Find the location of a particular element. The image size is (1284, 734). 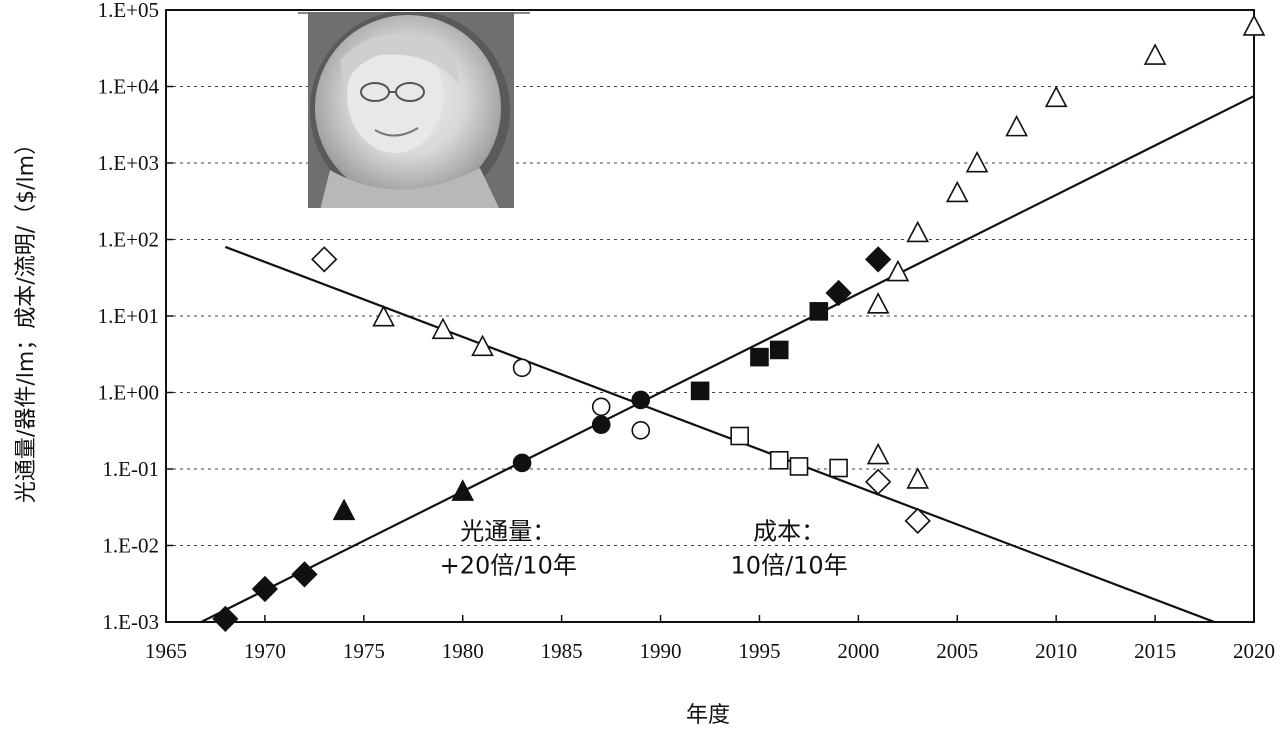

x-tick-label: 1980 is located at coordinates (463, 651).